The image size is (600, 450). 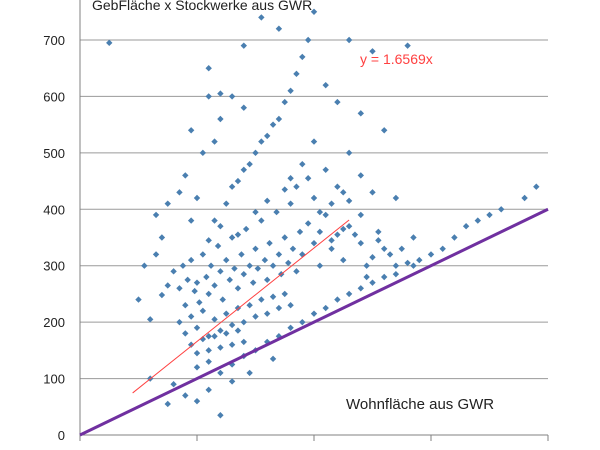 What do you see at coordinates (61, 435) in the screenshot?
I see `y-tick-label: 0` at bounding box center [61, 435].